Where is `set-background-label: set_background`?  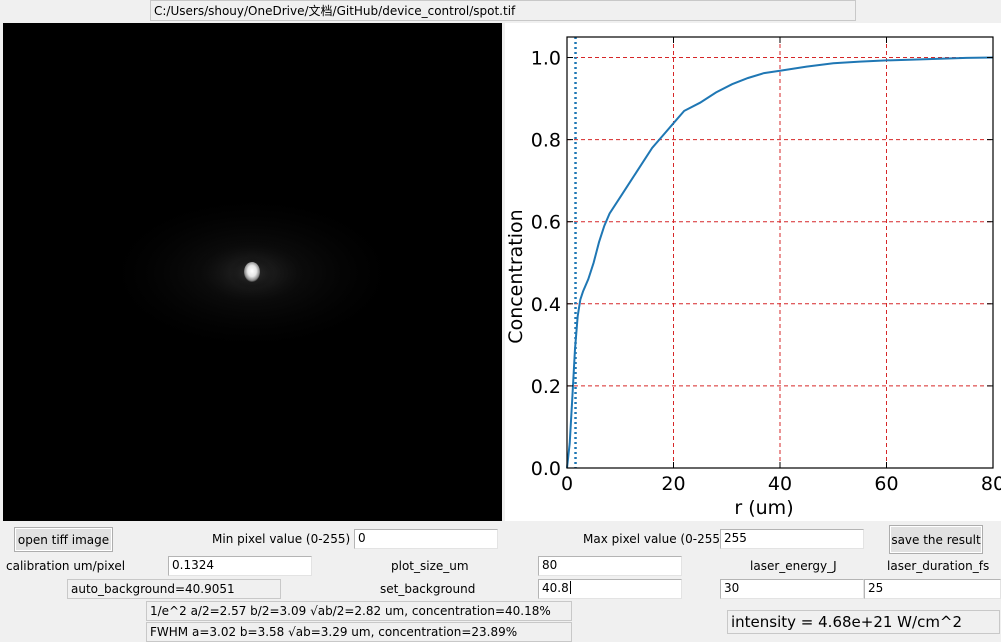
set-background-label: set_background is located at coordinates (428, 589).